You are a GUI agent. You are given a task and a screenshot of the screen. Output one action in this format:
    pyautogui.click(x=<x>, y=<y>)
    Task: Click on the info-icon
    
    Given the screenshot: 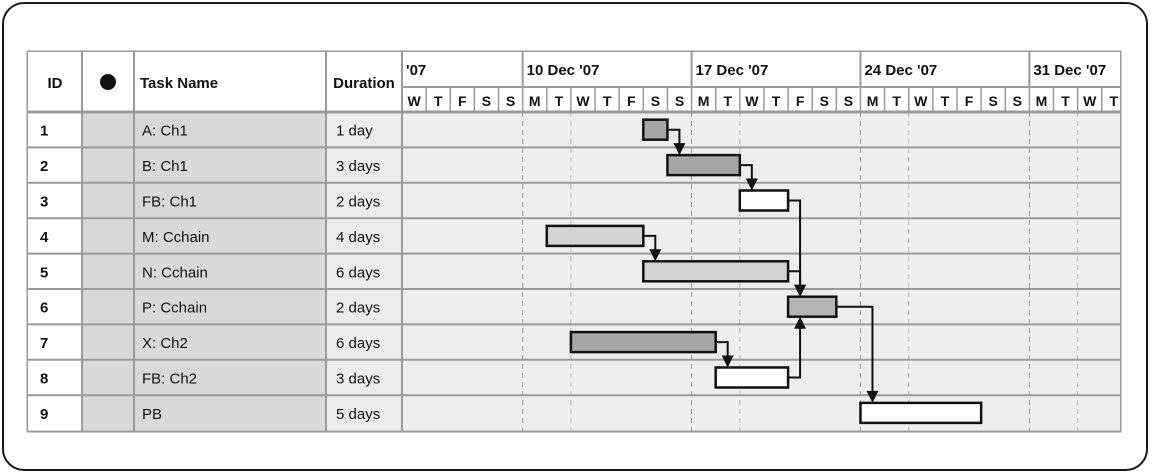 What is the action you would take?
    pyautogui.click(x=108, y=82)
    